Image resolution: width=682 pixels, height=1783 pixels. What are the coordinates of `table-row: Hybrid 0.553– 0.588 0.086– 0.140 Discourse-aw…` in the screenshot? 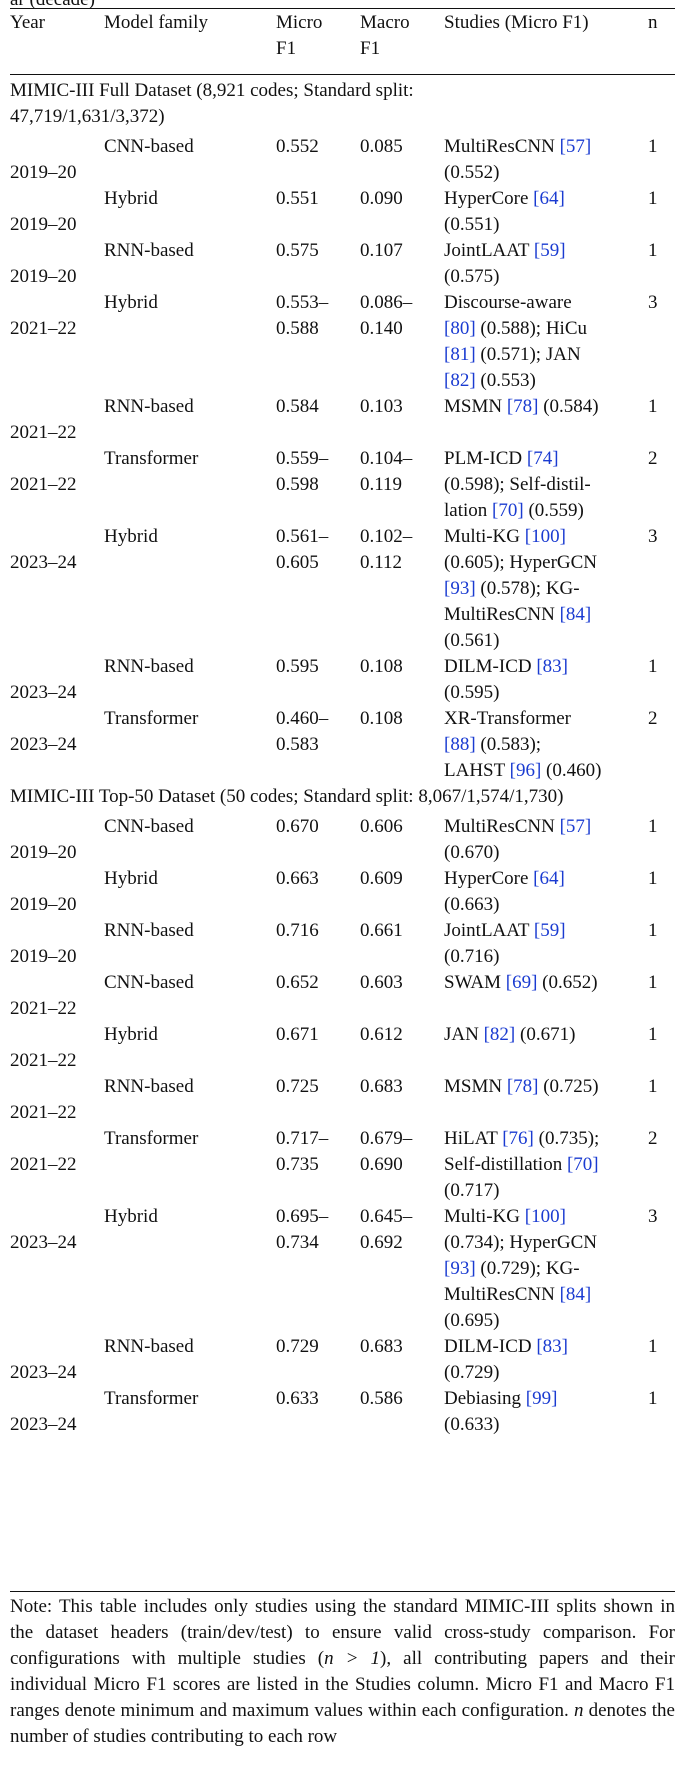 It's located at (342, 342).